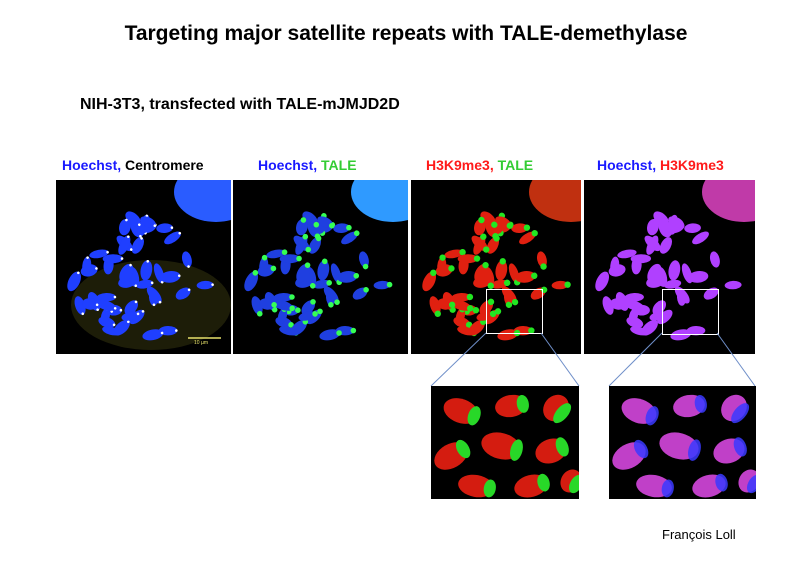 The image size is (812, 561). I want to click on panel-4-label-b: H3K9me3, so click(692, 165).